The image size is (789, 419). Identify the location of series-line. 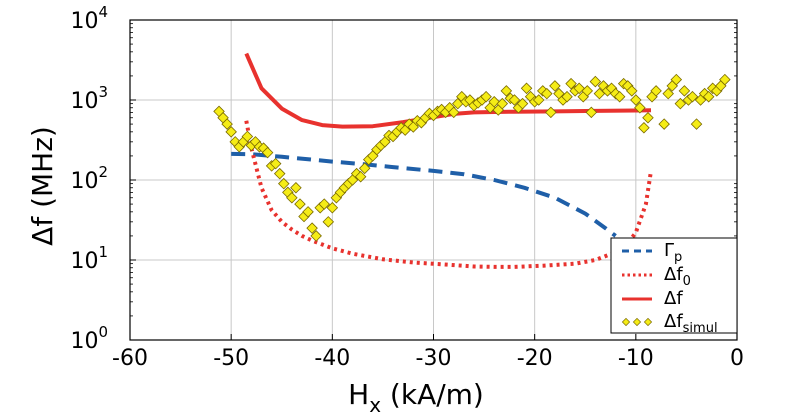
(424, 194).